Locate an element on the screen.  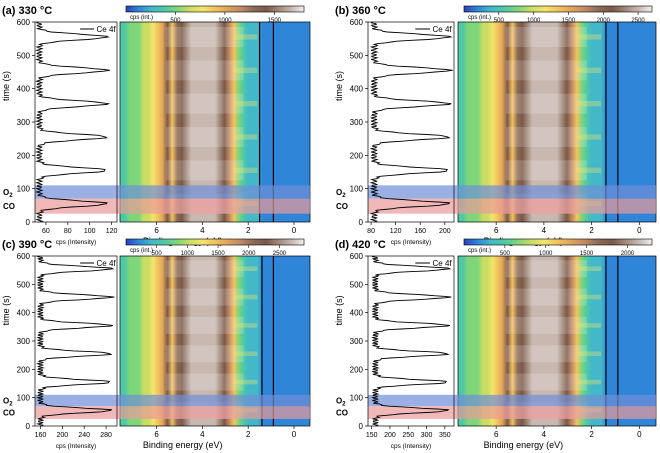
heatmap-frame is located at coordinates (557, 341).